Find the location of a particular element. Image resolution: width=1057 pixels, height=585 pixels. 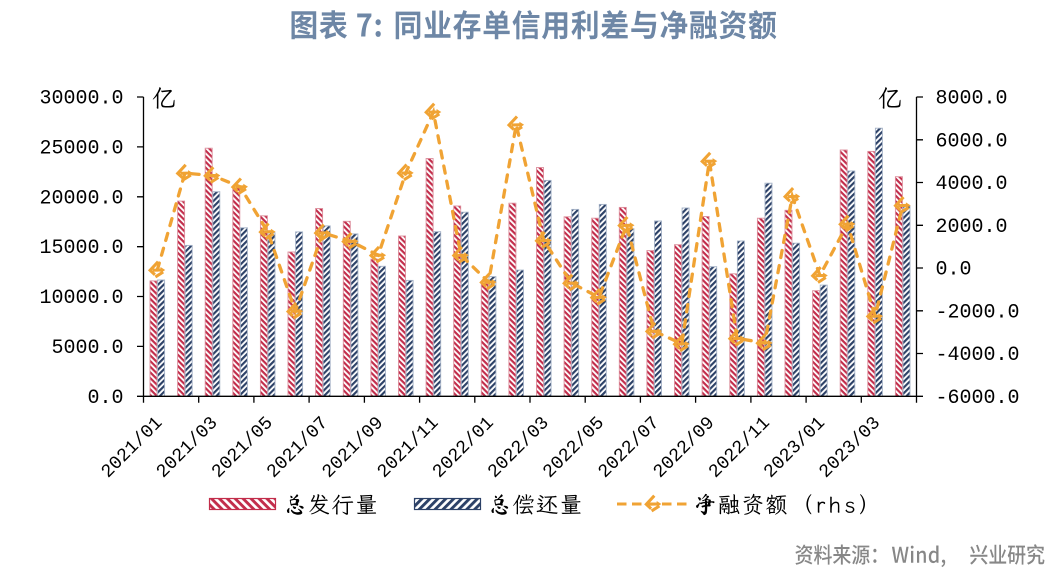

svg-text: 8000.0 is located at coordinates (972, 99).